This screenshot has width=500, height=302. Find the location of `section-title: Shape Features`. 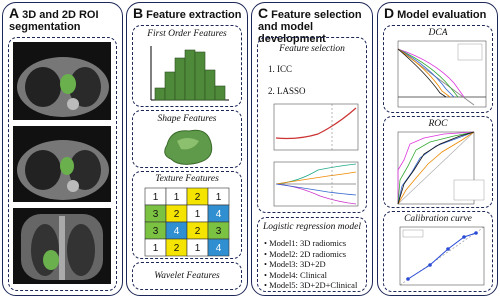

section-title: Shape Features is located at coordinates (187, 119).